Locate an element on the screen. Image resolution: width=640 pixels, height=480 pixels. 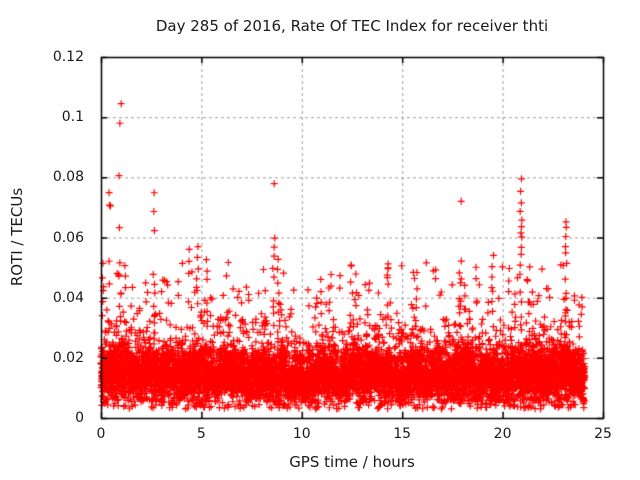
y-axis-label: ROTI / TECUs is located at coordinates (17, 237).